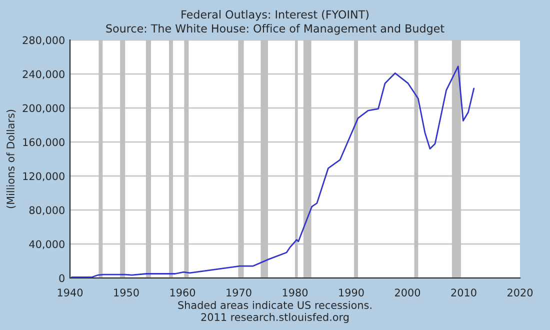  Describe the element at coordinates (70, 292) in the screenshot. I see `x-tick-label: 1940` at that location.